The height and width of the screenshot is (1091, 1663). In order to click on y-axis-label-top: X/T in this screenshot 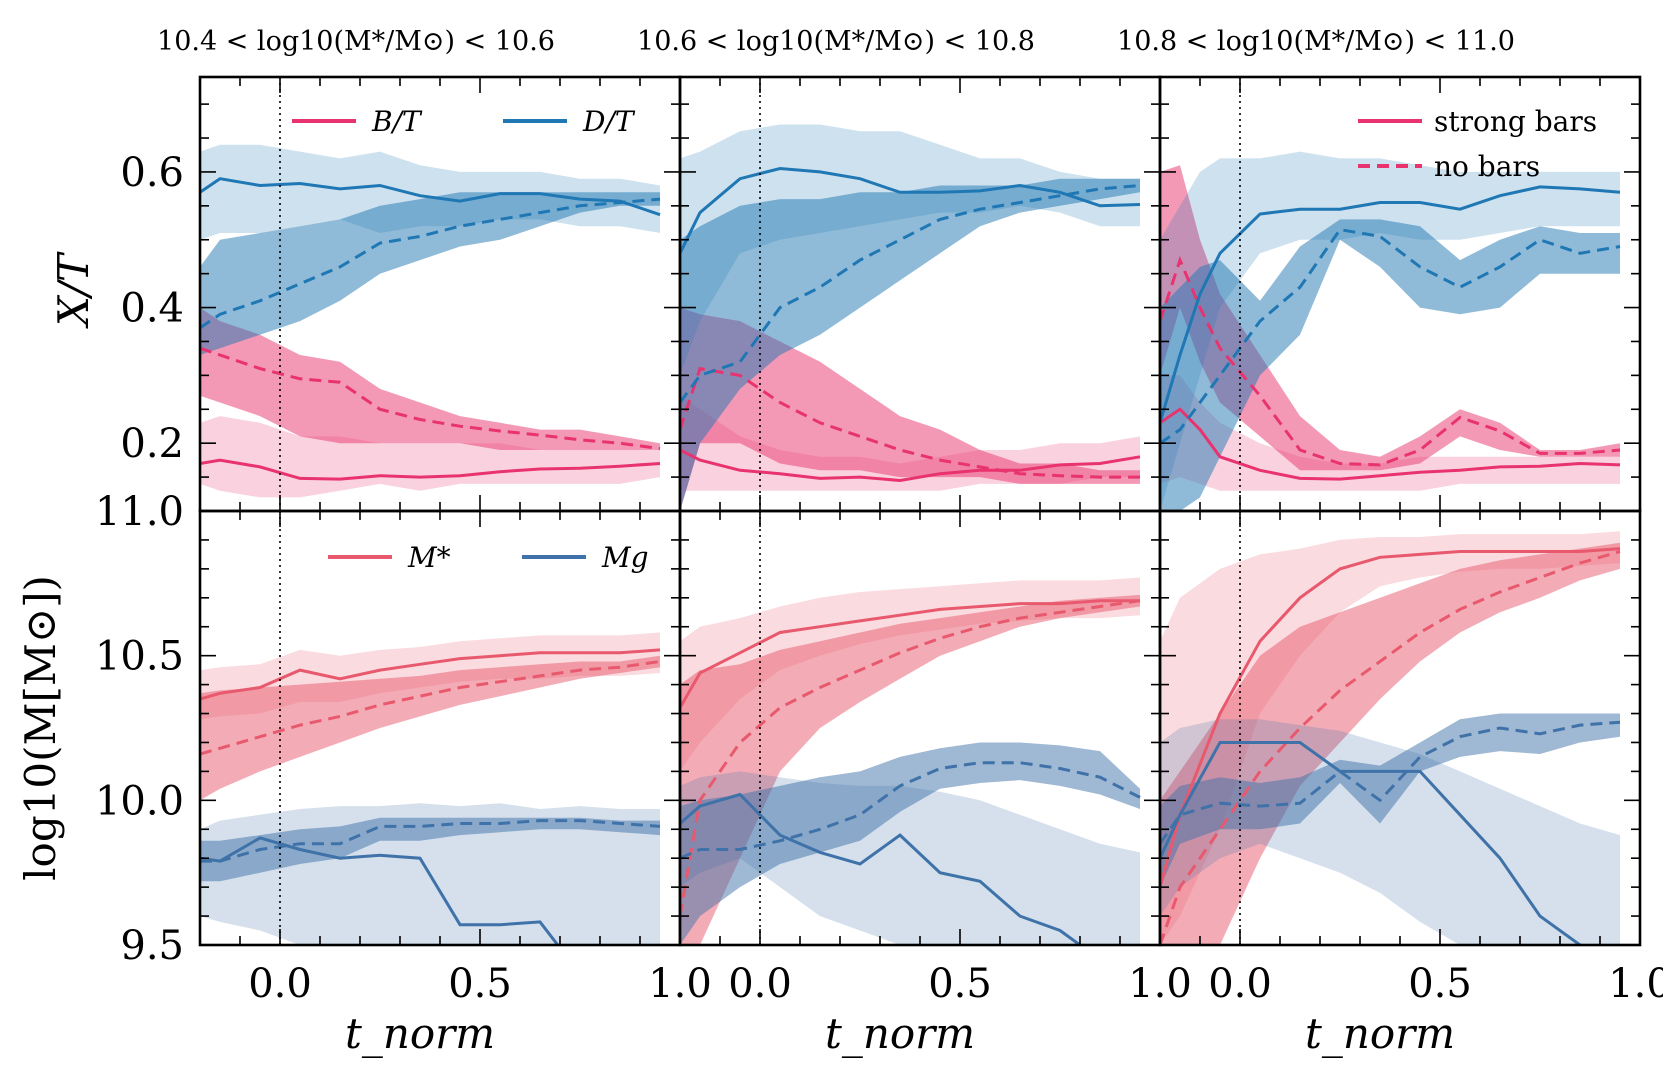, I will do `click(73, 290)`.